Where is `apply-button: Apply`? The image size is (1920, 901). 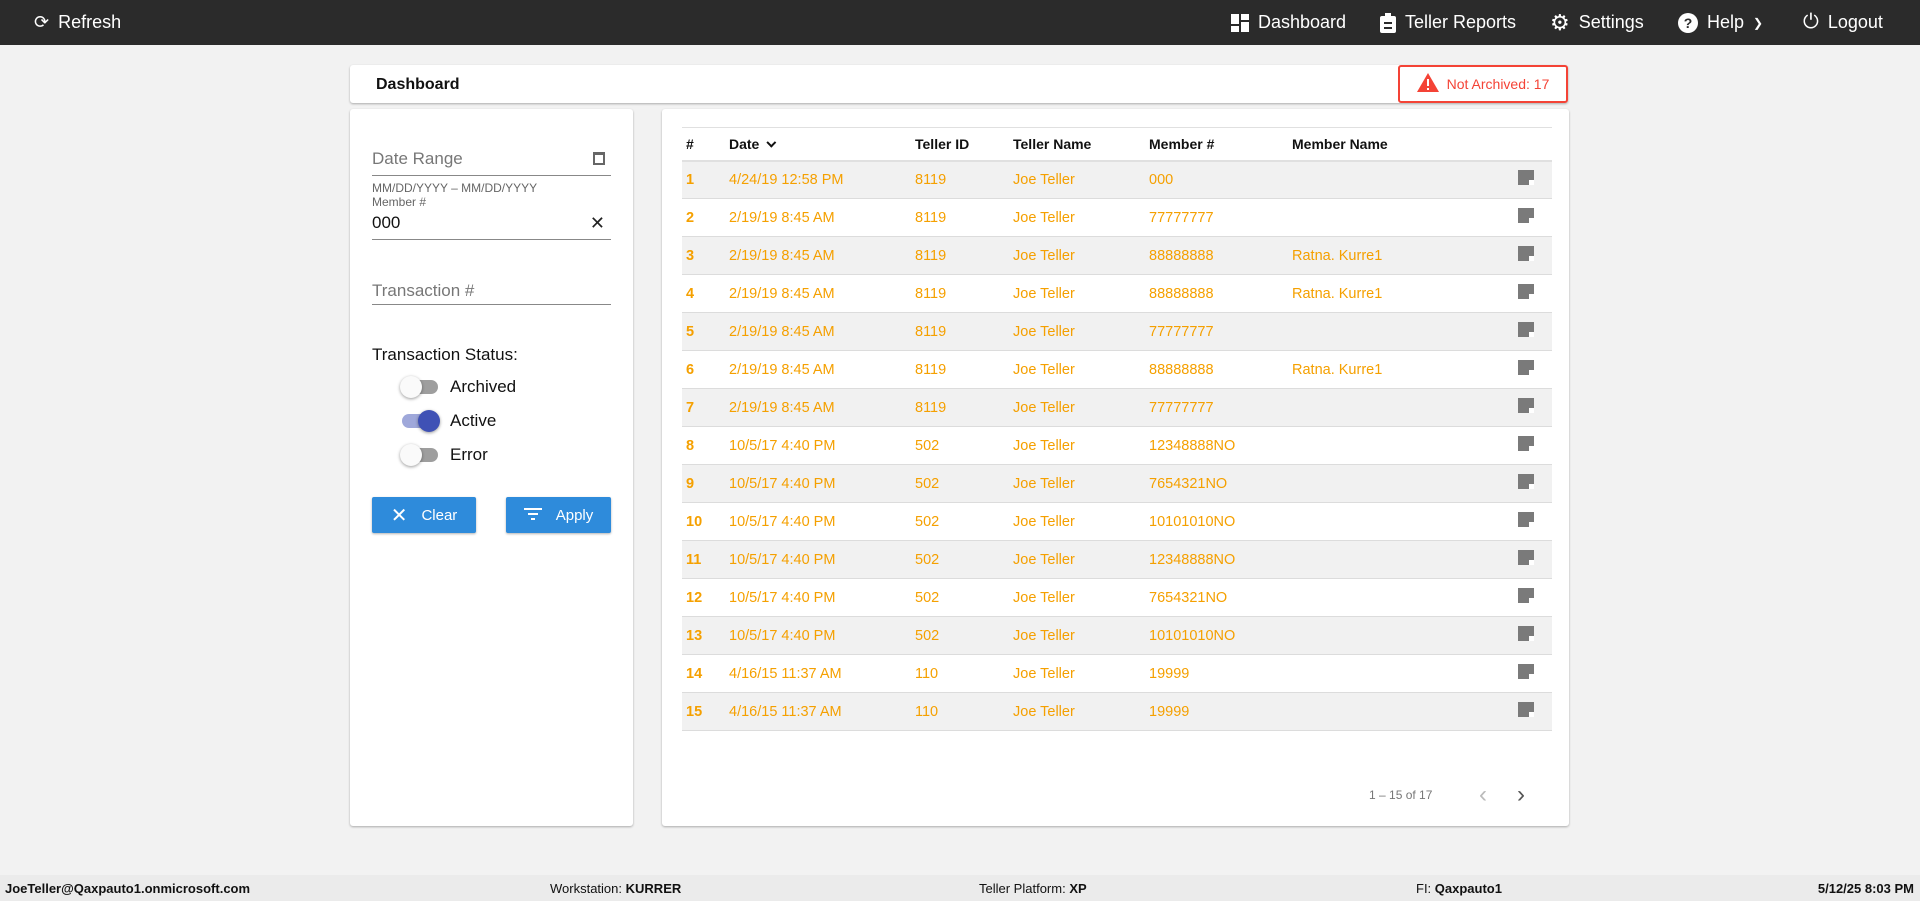
apply-button: Apply is located at coordinates (558, 515).